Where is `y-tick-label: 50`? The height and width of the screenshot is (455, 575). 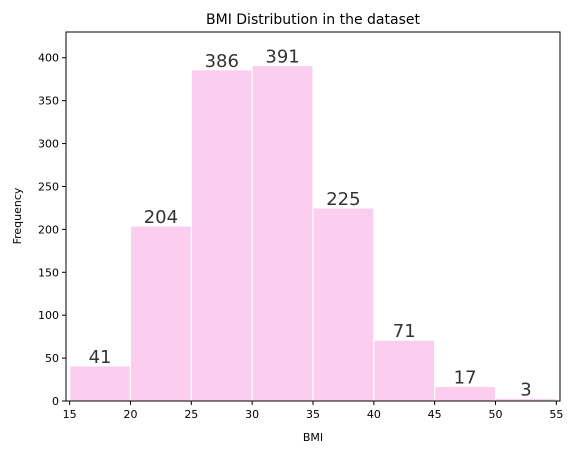 y-tick-label: 50 is located at coordinates (52, 358).